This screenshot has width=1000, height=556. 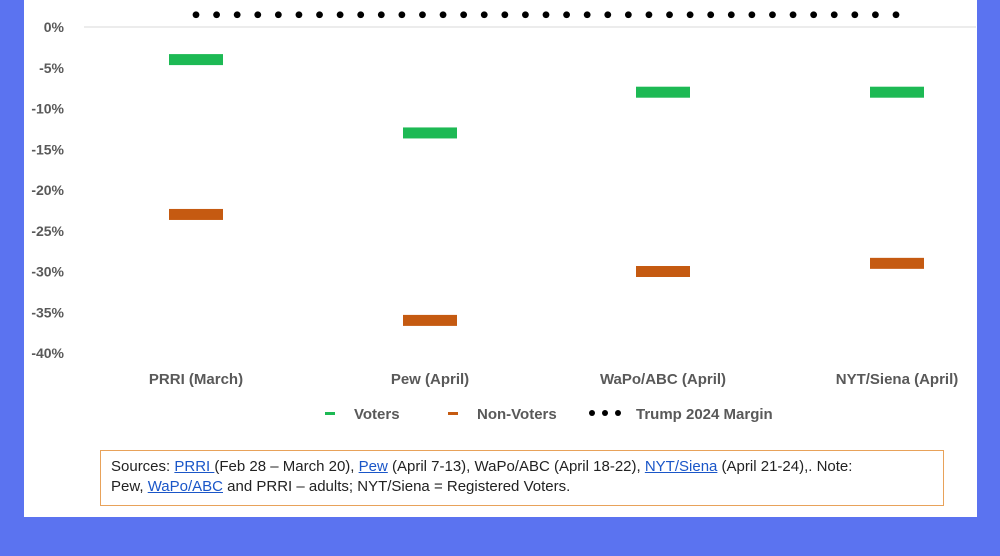 What do you see at coordinates (54, 27) in the screenshot?
I see `y-tick-label: 0%` at bounding box center [54, 27].